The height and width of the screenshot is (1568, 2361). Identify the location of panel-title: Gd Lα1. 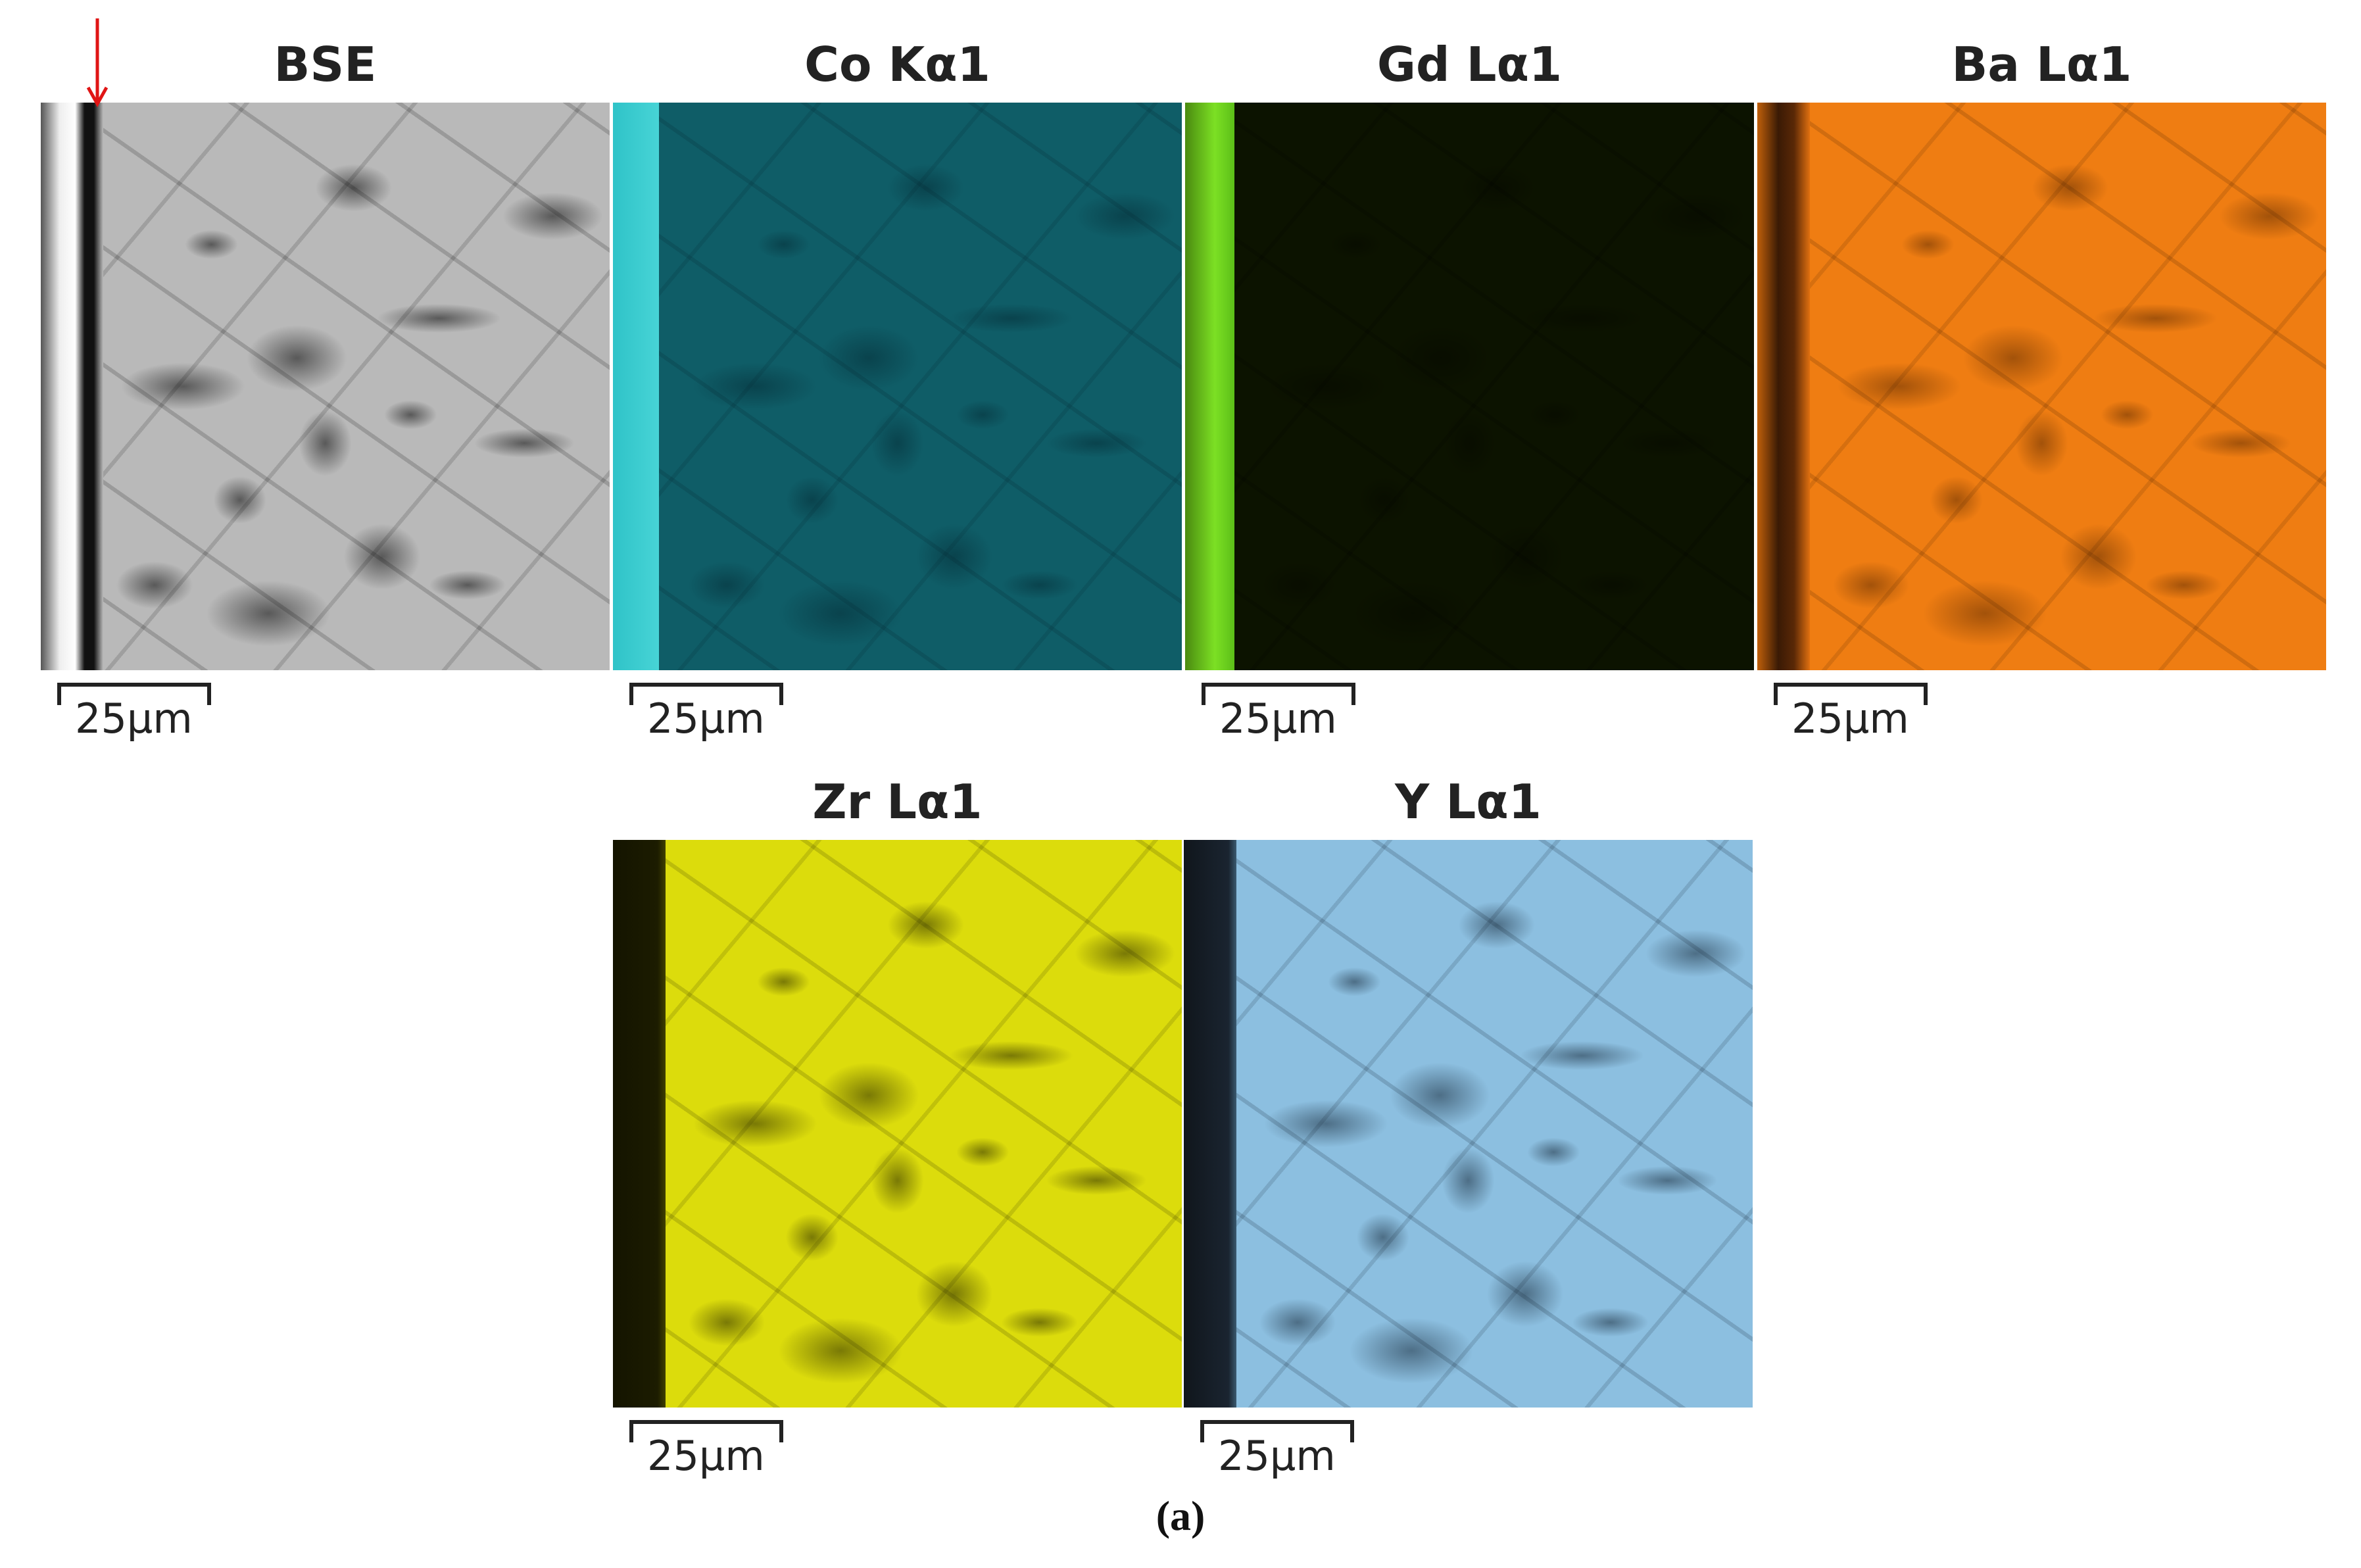
(1469, 64).